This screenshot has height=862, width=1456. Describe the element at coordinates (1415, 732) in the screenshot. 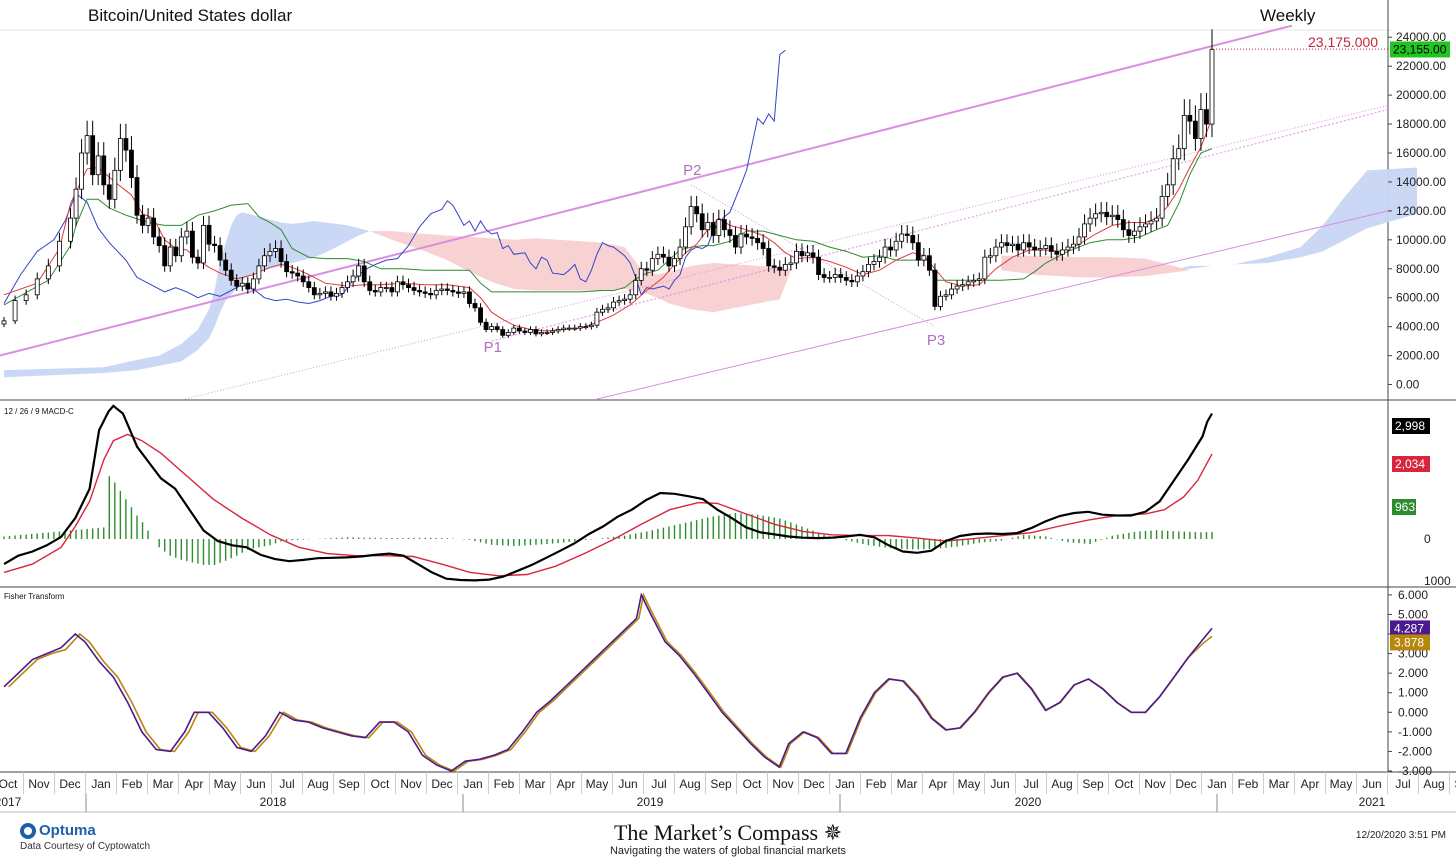

I see `fisher-tick-label: -1.000` at that location.